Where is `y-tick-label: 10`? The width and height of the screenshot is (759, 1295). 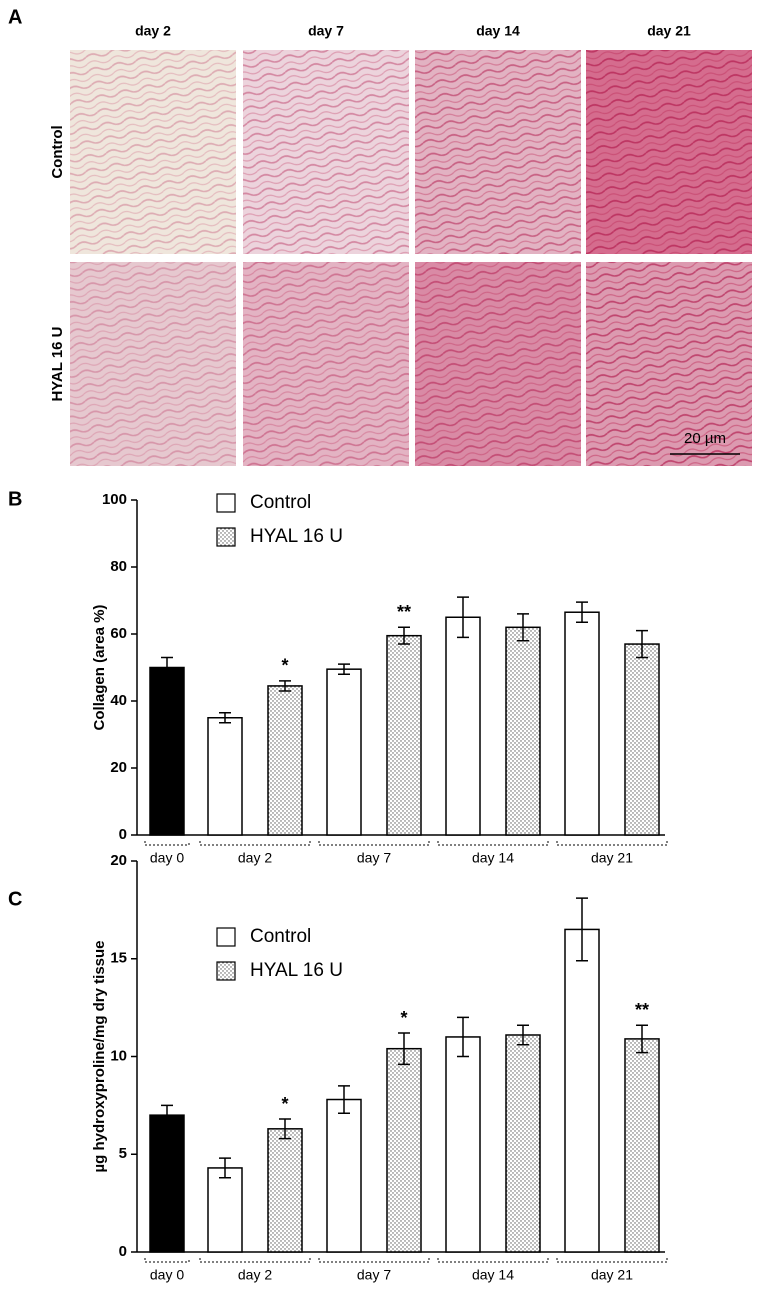
y-tick-label: 10 is located at coordinates (118, 1055).